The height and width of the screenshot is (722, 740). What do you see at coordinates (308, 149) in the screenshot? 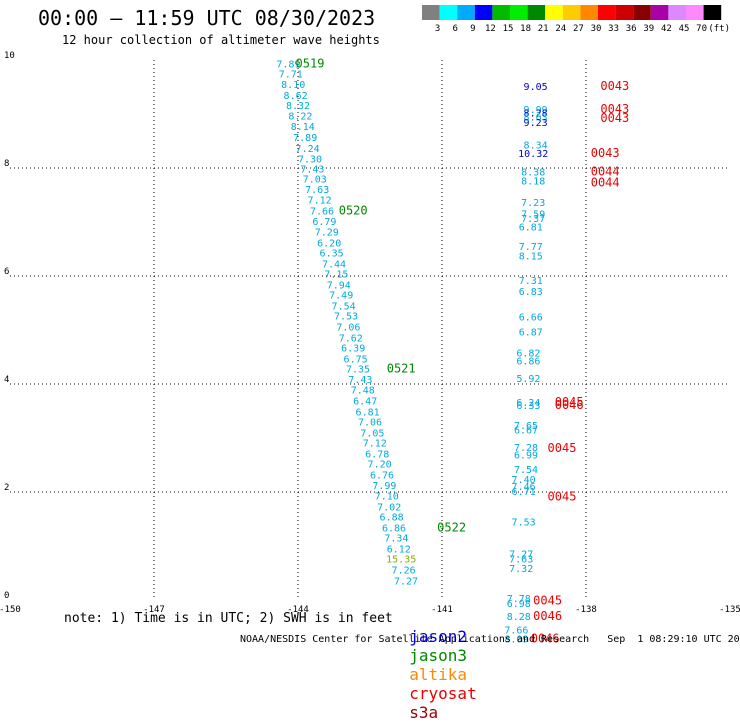
I see `swh-value: 7.24` at bounding box center [308, 149].